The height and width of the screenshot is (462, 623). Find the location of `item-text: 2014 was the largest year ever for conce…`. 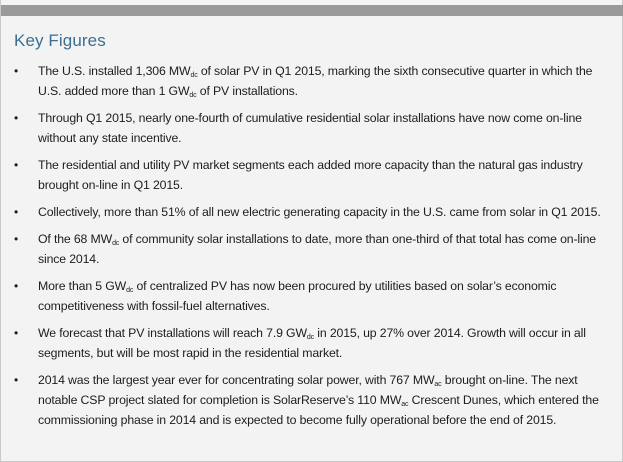

item-text: 2014 was the largest year ever for conce… is located at coordinates (236, 380).